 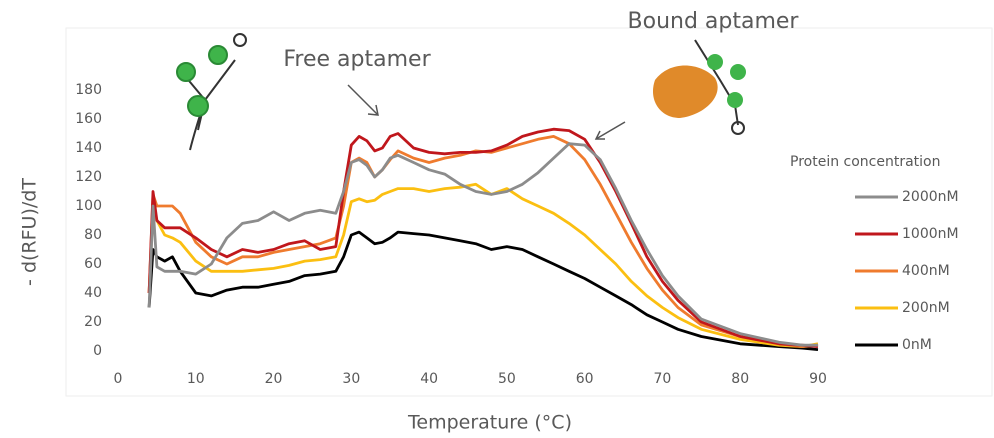 I want to click on y-tick-label: 0, so click(x=97, y=351).